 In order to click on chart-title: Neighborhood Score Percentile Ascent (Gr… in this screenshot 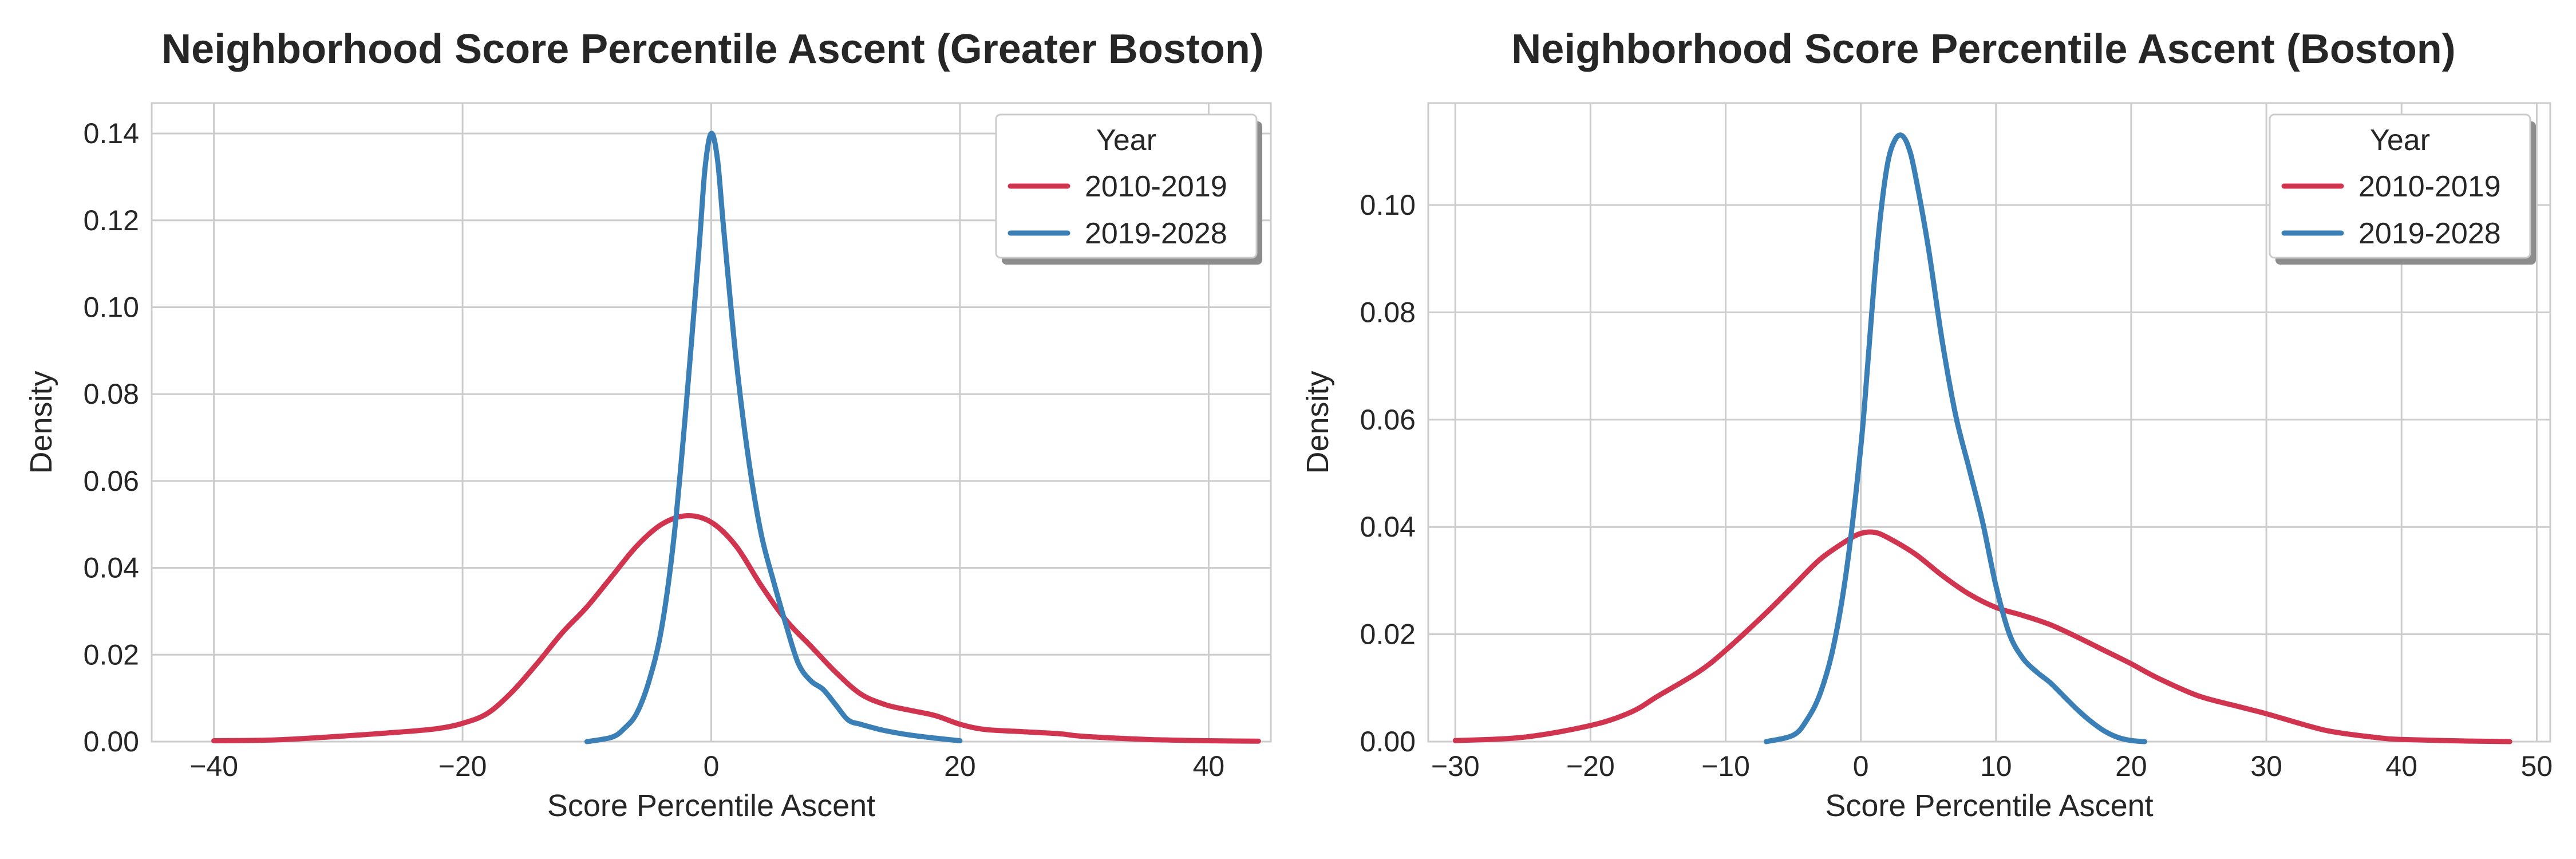, I will do `click(712, 49)`.